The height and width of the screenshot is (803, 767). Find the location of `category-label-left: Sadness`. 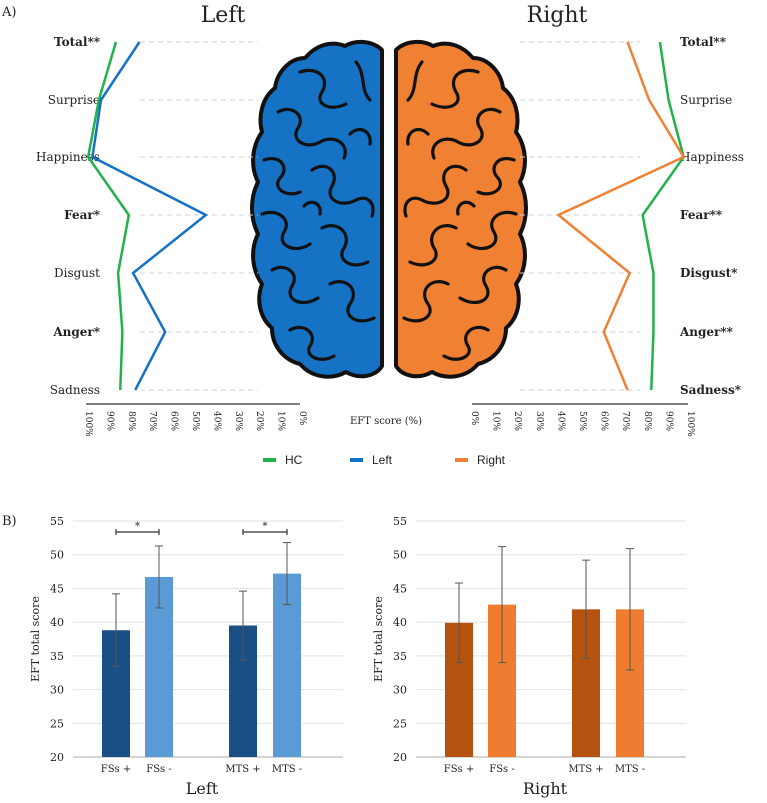

category-label-left: Sadness is located at coordinates (75, 390).